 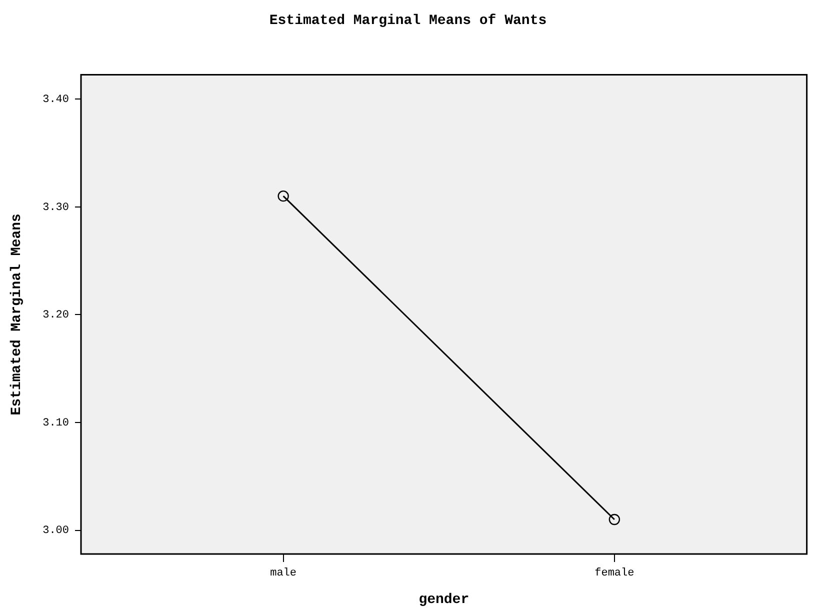 What do you see at coordinates (55, 531) in the screenshot?
I see `y-tick-label: 3.00` at bounding box center [55, 531].